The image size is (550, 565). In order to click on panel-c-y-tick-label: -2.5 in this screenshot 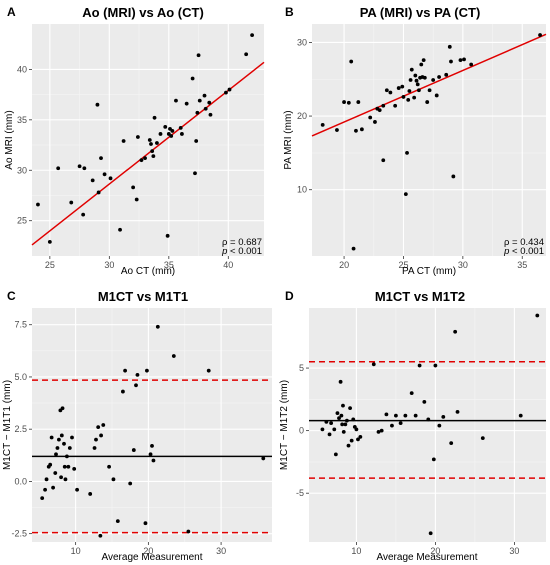, I will do `click(19, 534)`.